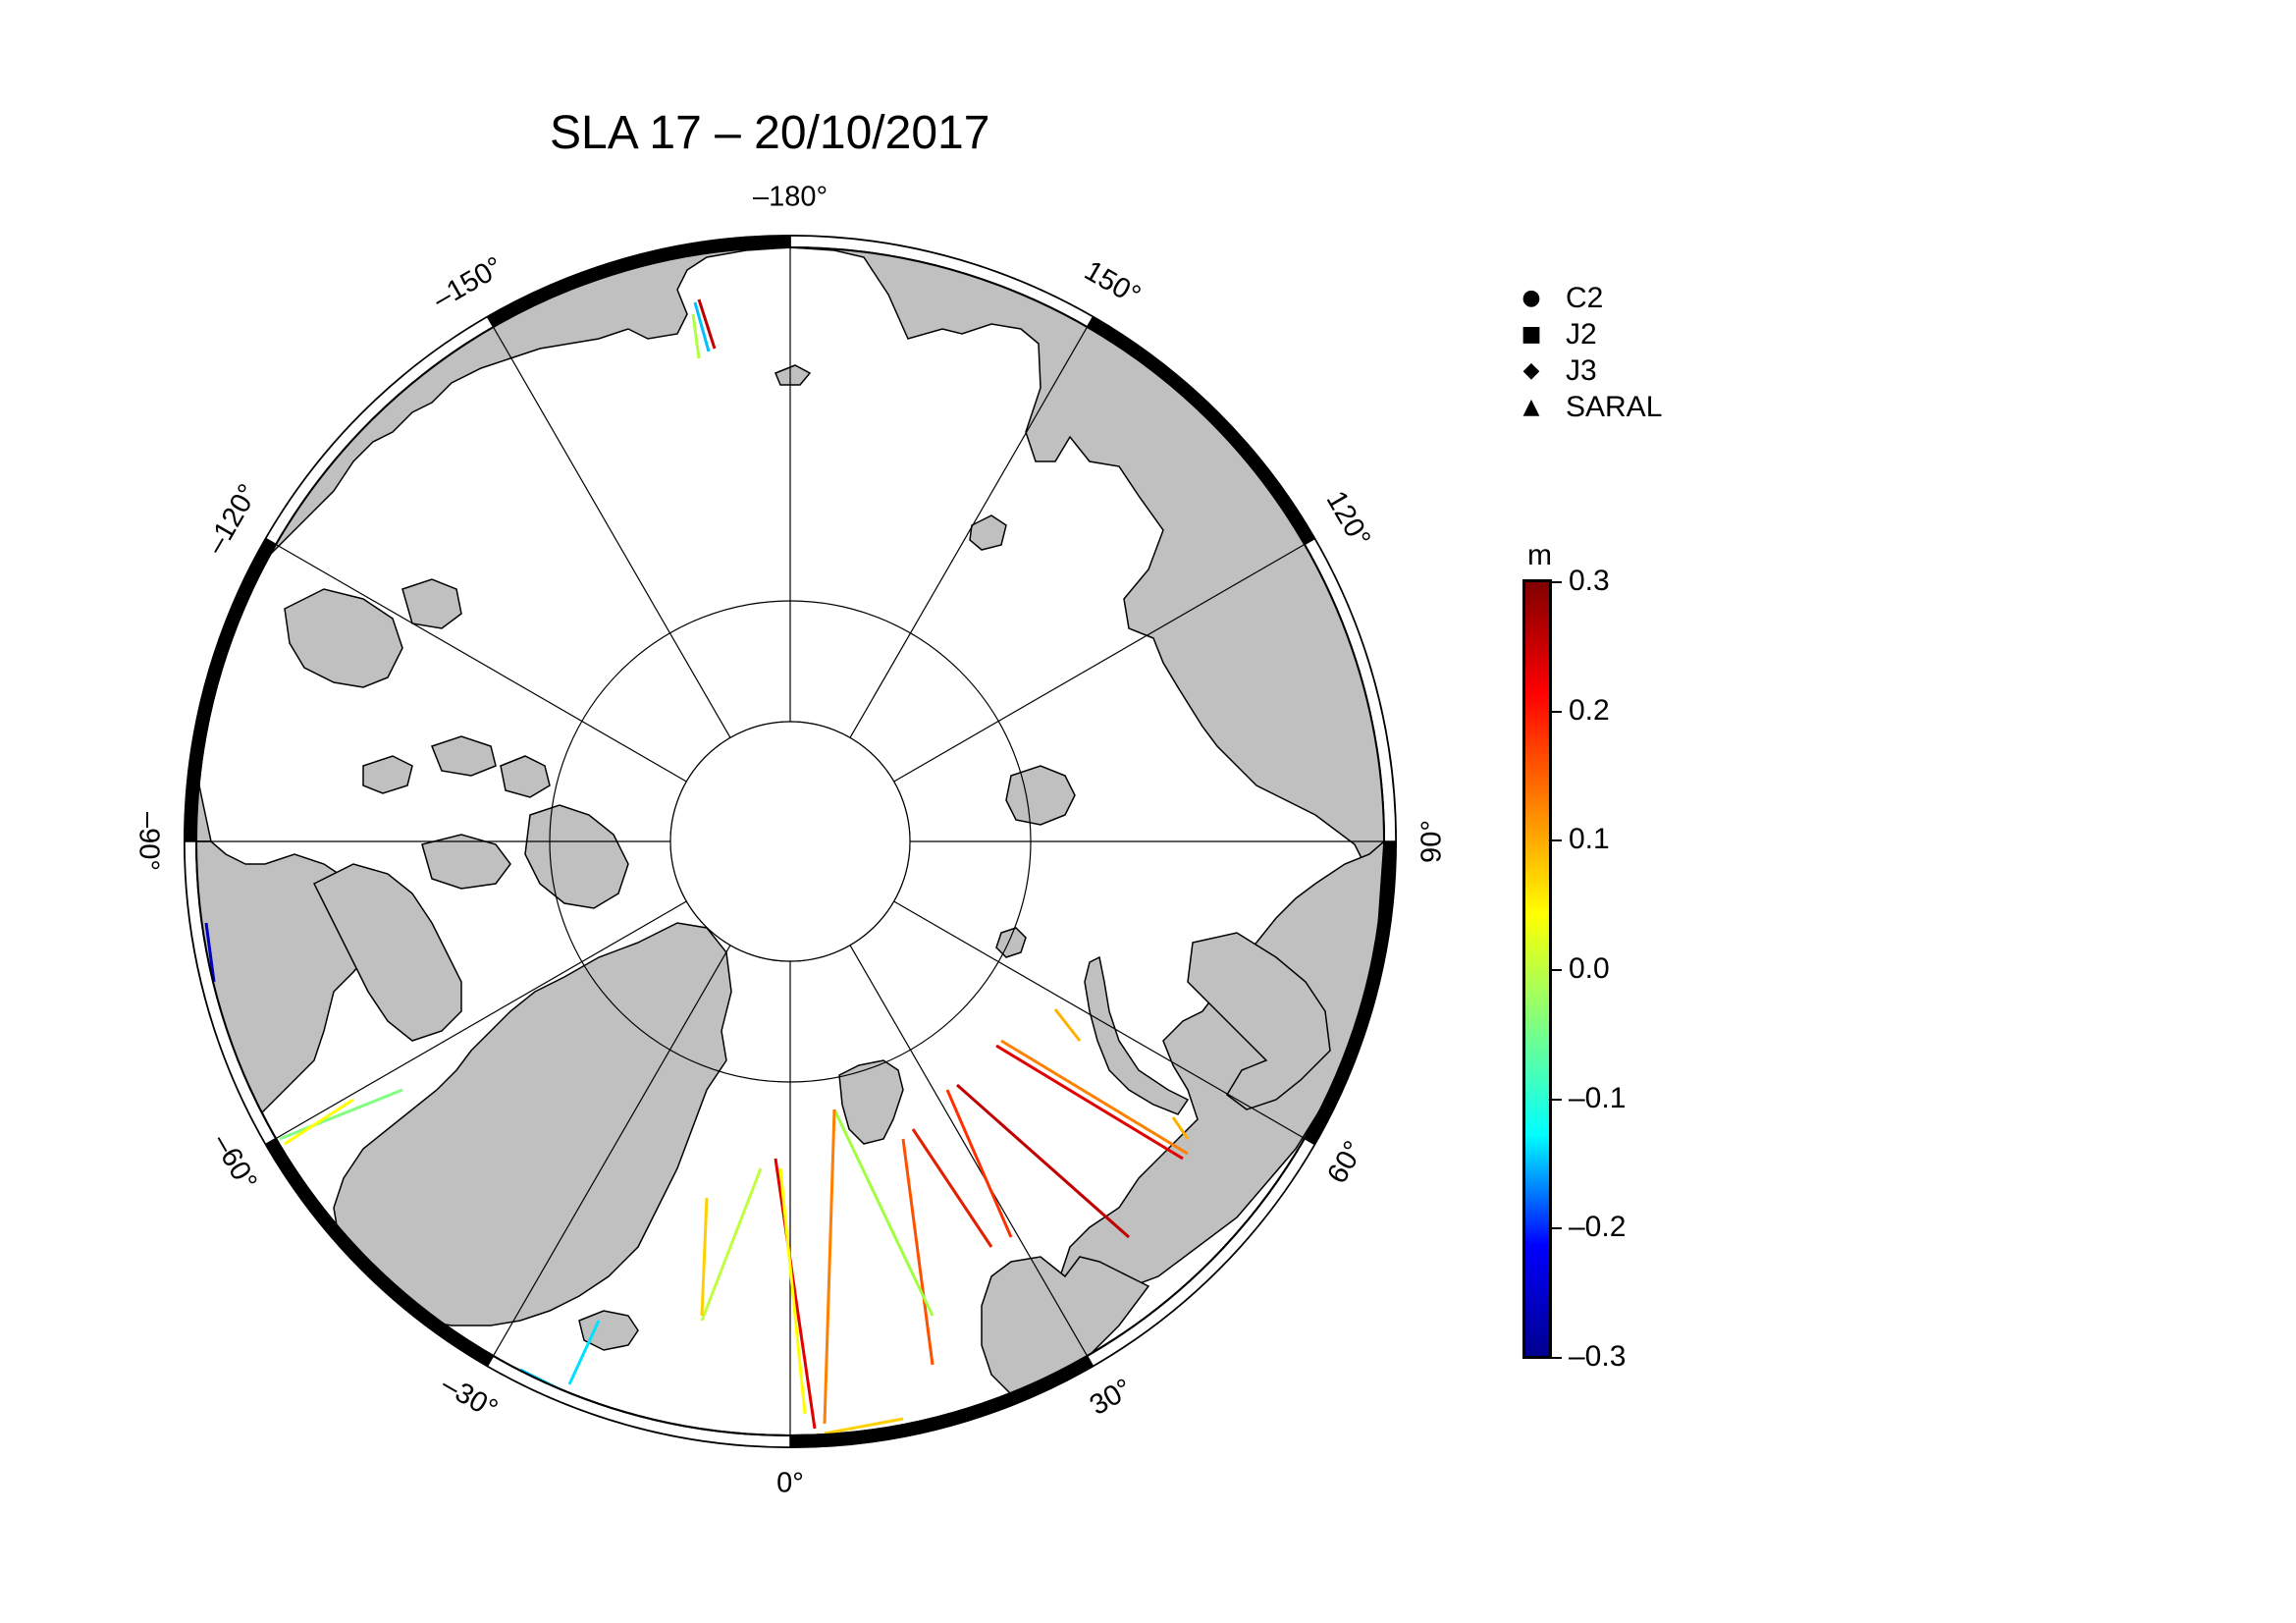 Image resolution: width=2296 pixels, height=1623 pixels. What do you see at coordinates (577, 856) in the screenshot?
I see `land-ellesmere` at bounding box center [577, 856].